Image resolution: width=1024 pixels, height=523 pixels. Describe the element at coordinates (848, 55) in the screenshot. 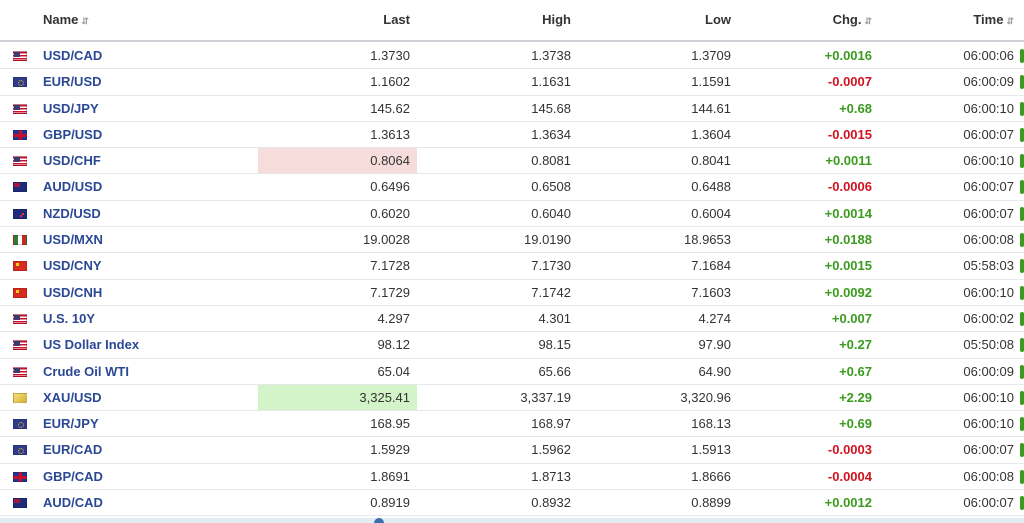

I see `change-value: +0.0016` at that location.